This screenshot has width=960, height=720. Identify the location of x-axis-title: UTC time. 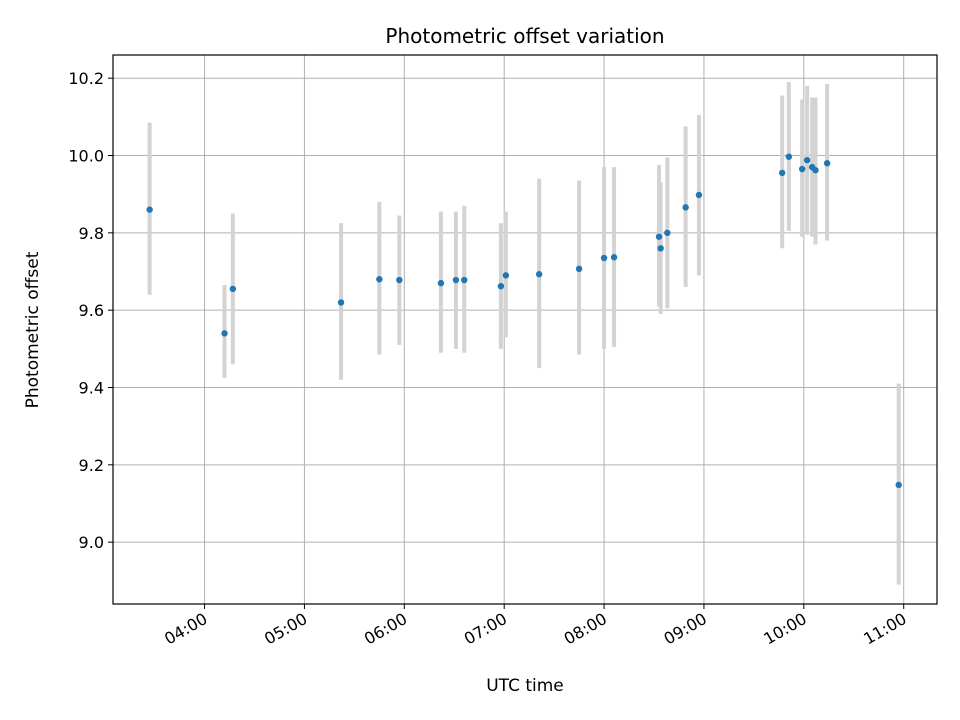
(525, 686).